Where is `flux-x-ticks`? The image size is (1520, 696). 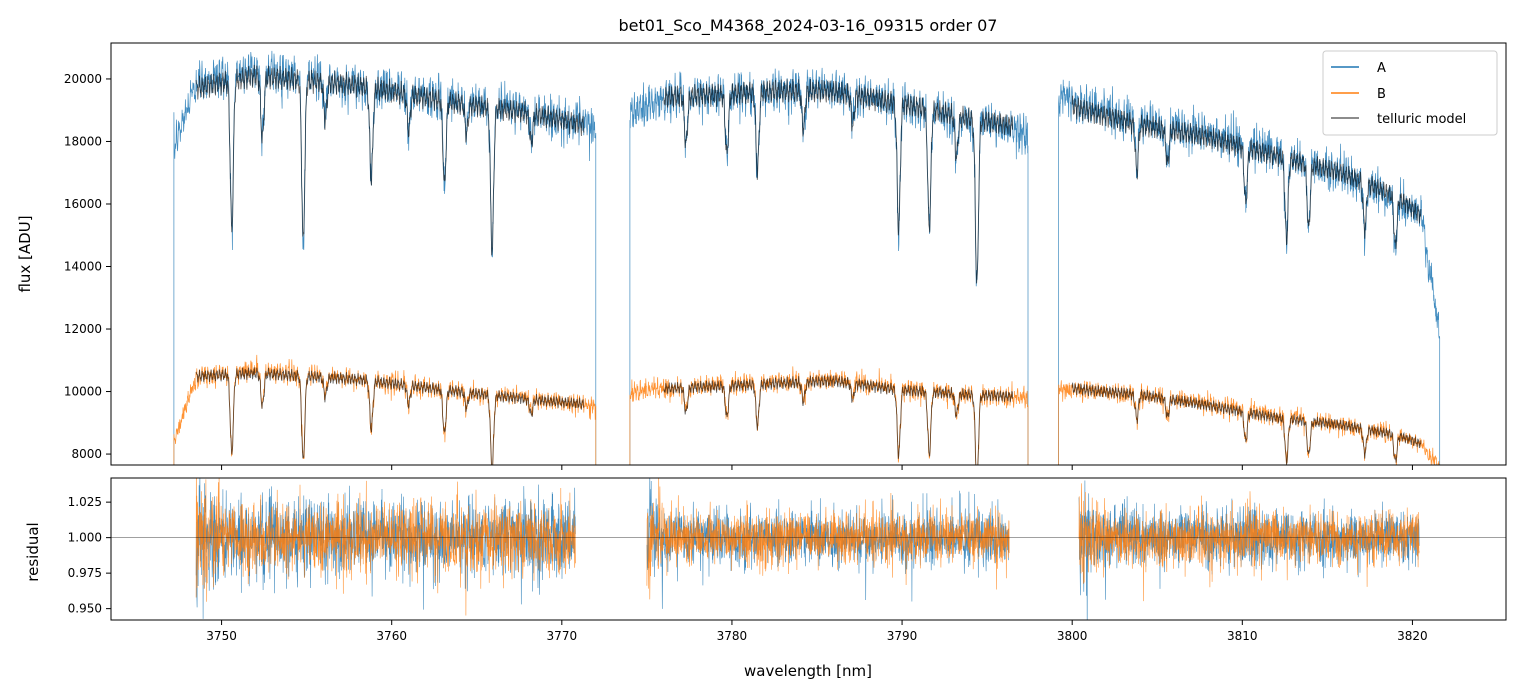 flux-x-ticks is located at coordinates (817, 467).